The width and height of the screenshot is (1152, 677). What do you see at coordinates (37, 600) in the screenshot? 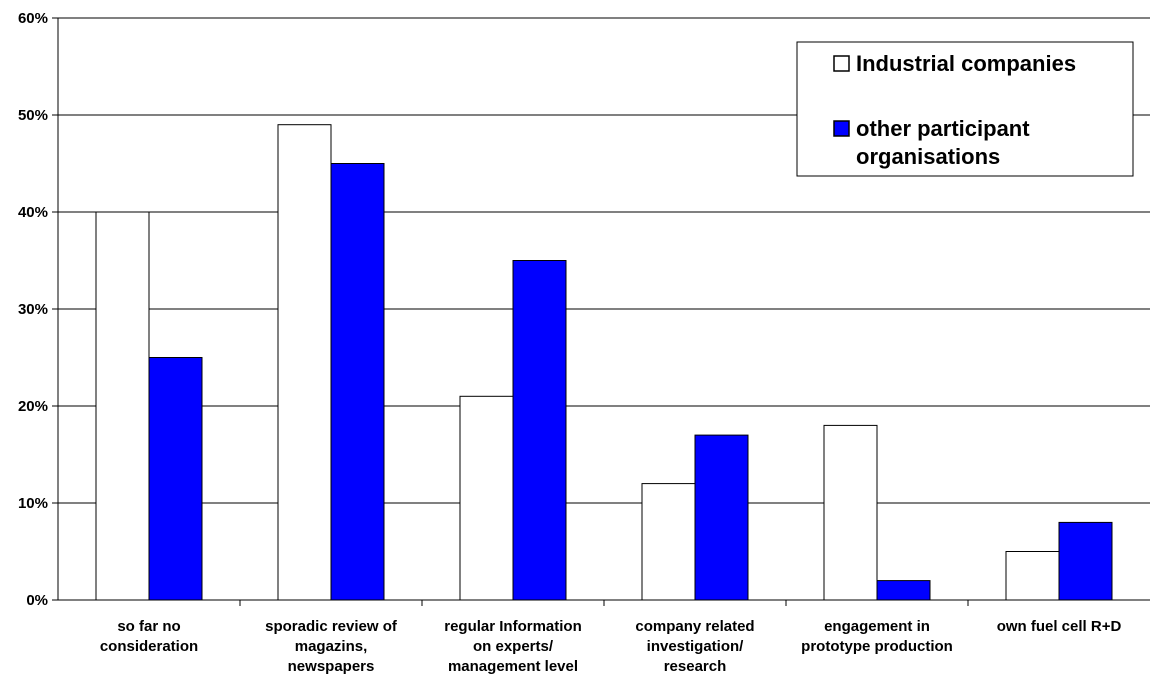
I see `y-tick-label: 0%` at bounding box center [37, 600].